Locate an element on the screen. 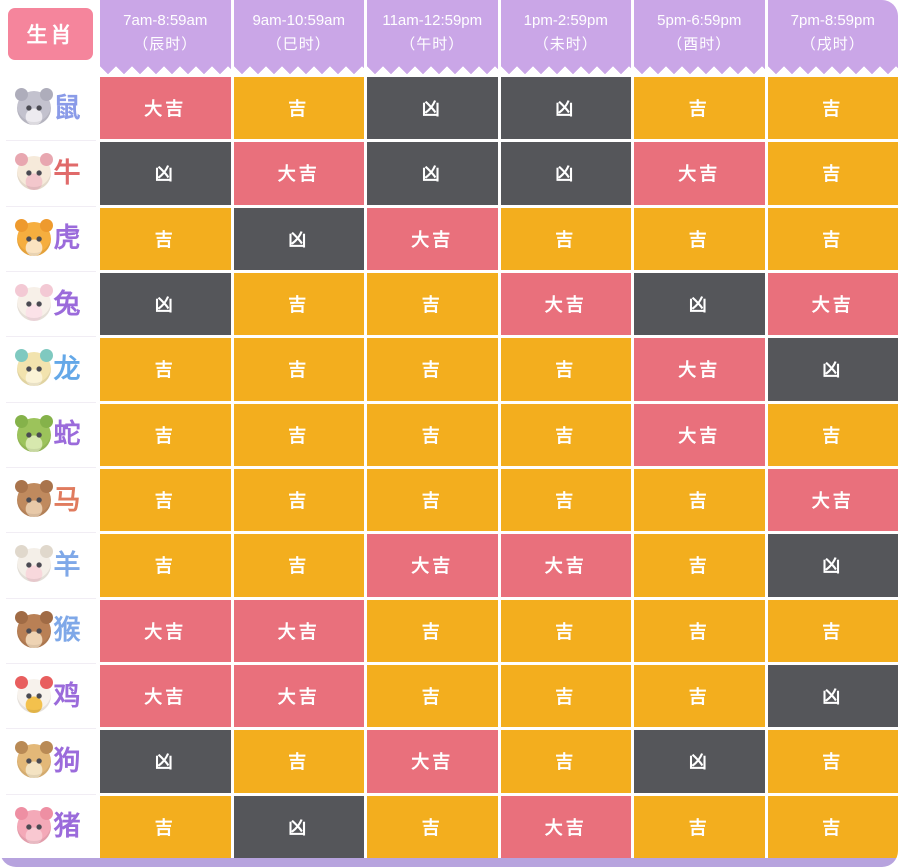 The image size is (898, 867). zodiac-cell: 猪 is located at coordinates (48, 825).